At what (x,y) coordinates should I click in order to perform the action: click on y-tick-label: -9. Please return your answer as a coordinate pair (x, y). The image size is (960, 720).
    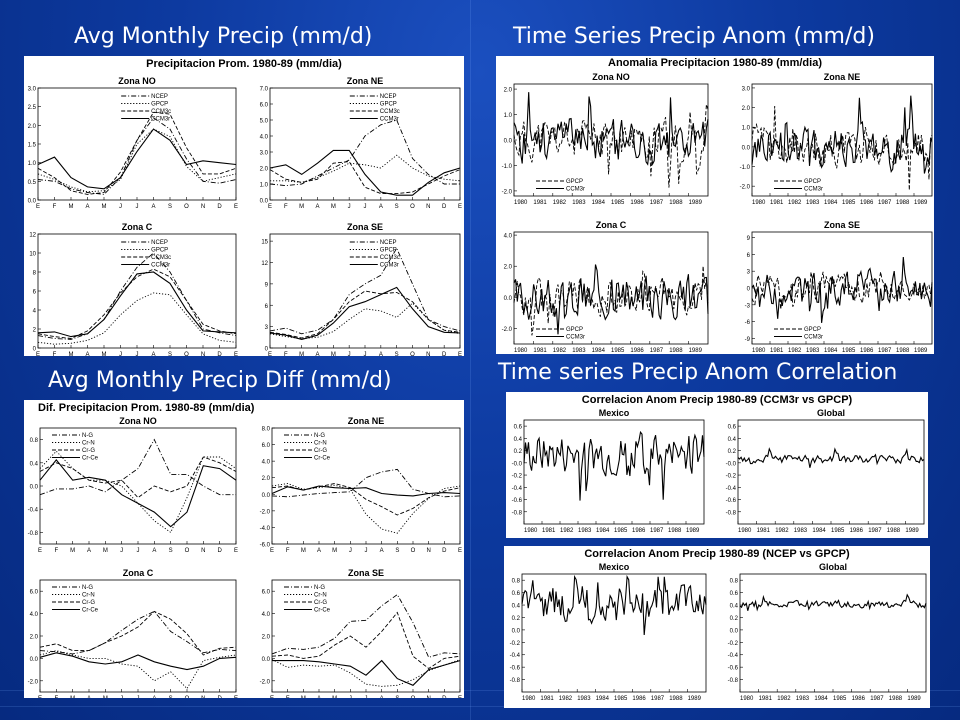
    Looking at the image, I should click on (748, 340).